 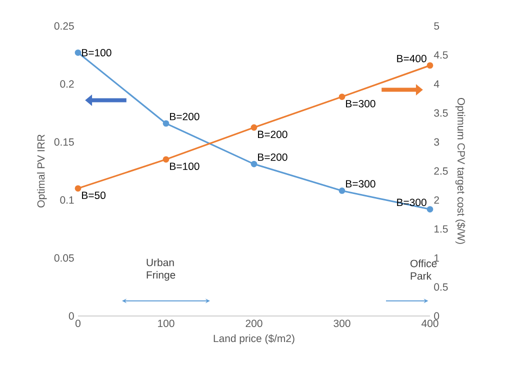 I want to click on annotation: Office Park, so click(x=423, y=270).